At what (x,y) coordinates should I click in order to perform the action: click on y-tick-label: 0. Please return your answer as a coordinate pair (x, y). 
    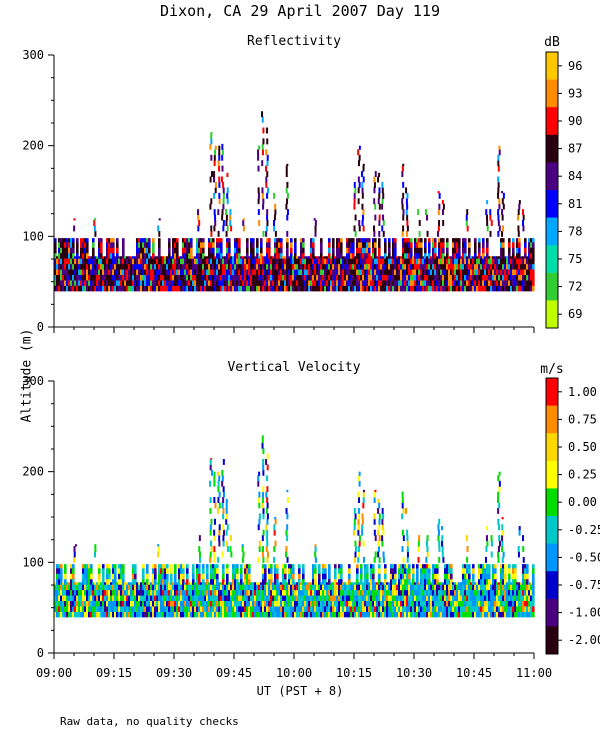
    Looking at the image, I should click on (40, 327).